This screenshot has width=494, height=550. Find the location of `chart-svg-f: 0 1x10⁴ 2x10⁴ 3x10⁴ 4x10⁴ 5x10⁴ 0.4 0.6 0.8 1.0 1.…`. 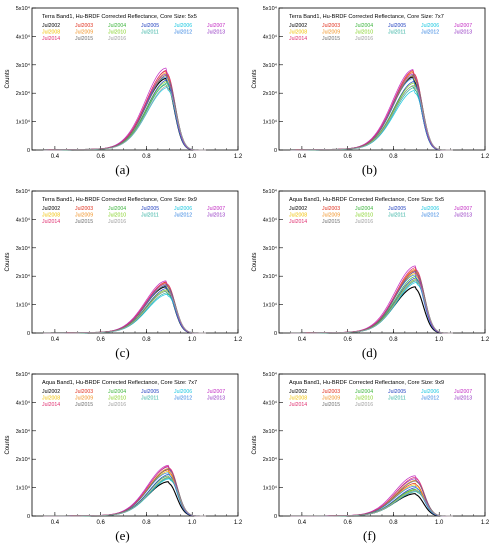

chart-svg-f: 0 1x10⁴ 2x10⁴ 3x10⁴ 4x10⁴ 5x10⁴ 0.4 0.6 0.8 1.0 1.… is located at coordinates (371, 448).